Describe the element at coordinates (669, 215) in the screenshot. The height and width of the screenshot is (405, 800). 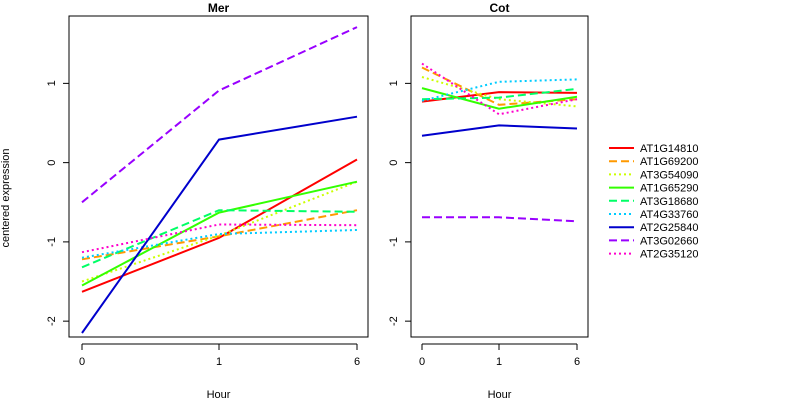
I see `legend-label: AT4G33760` at that location.